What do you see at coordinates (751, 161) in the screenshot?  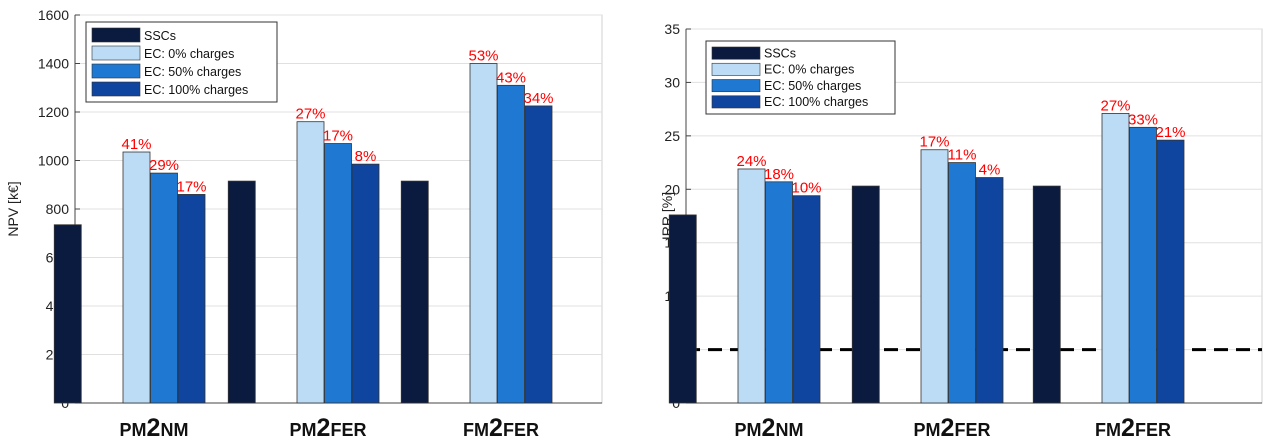 I see `pct-label: 24%` at bounding box center [751, 161].